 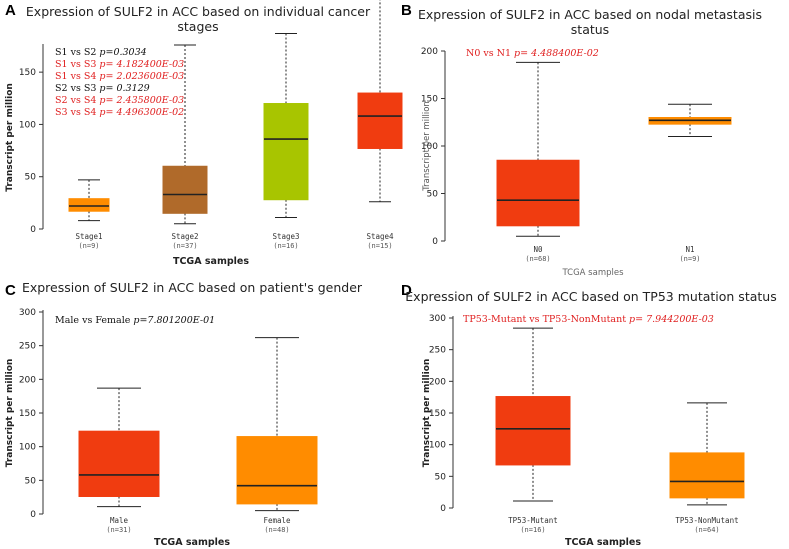 I want to click on p-value-annotation: S2 vs S3 p= 0.3129, so click(x=102, y=88).